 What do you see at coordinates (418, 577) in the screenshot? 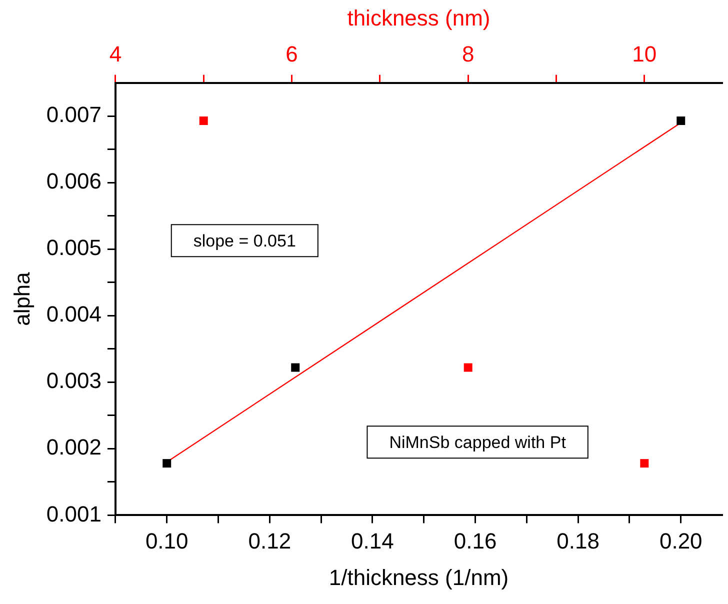
I see `x-axis-title: 1/thickness (1/nm)` at bounding box center [418, 577].